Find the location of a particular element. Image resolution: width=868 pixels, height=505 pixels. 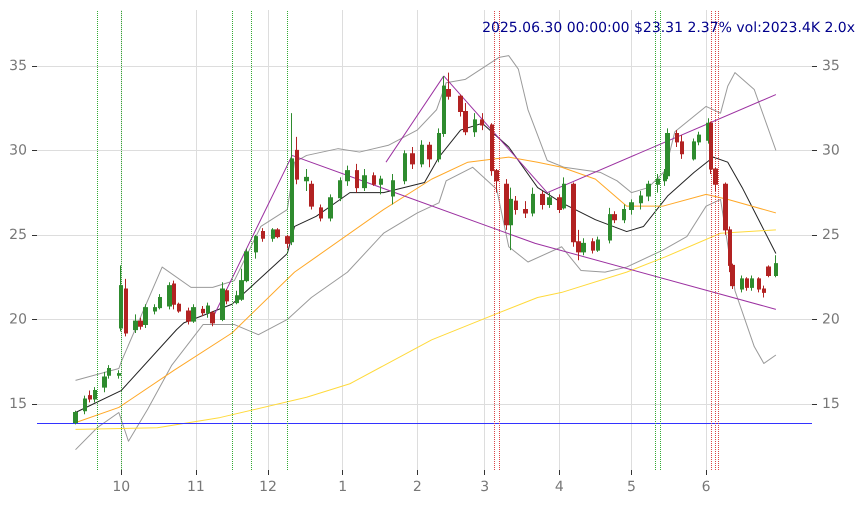

x-tick-label: 5 is located at coordinates (631, 487).